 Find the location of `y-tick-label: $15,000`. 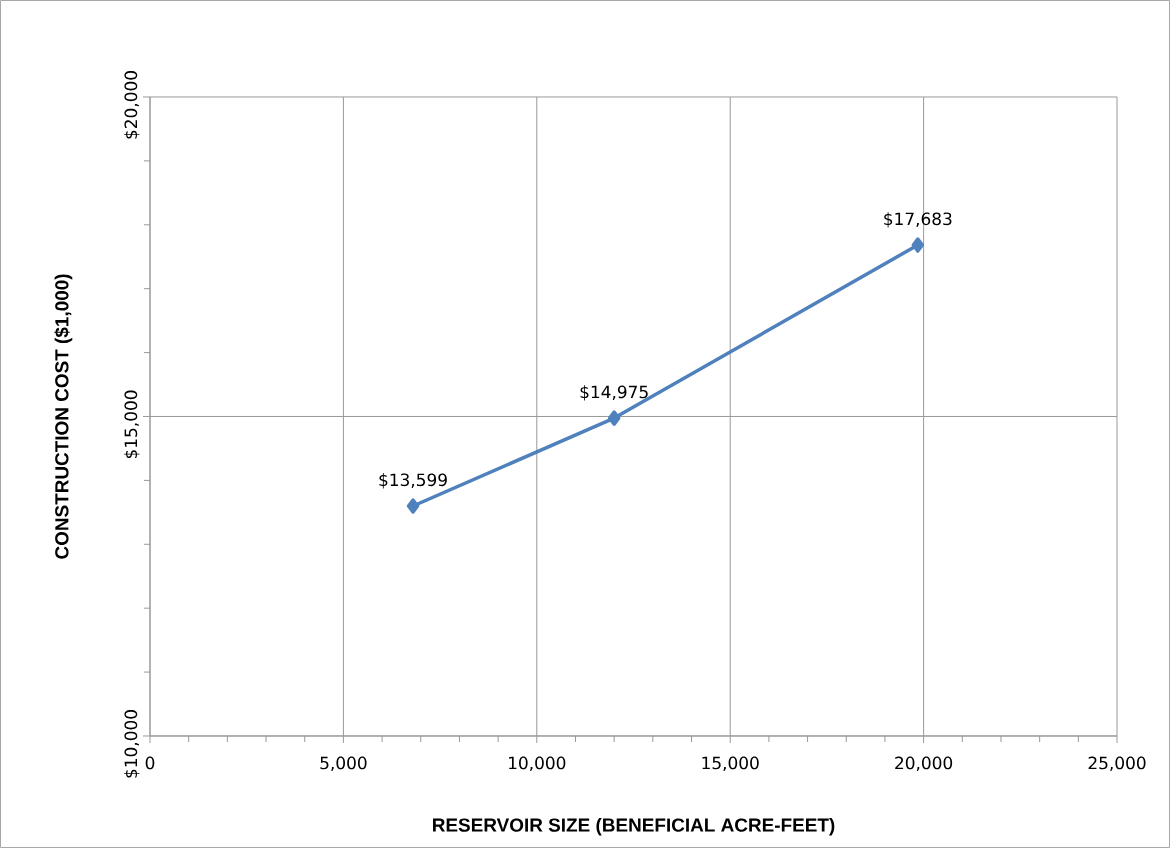

y-tick-label: $15,000 is located at coordinates (132, 424).